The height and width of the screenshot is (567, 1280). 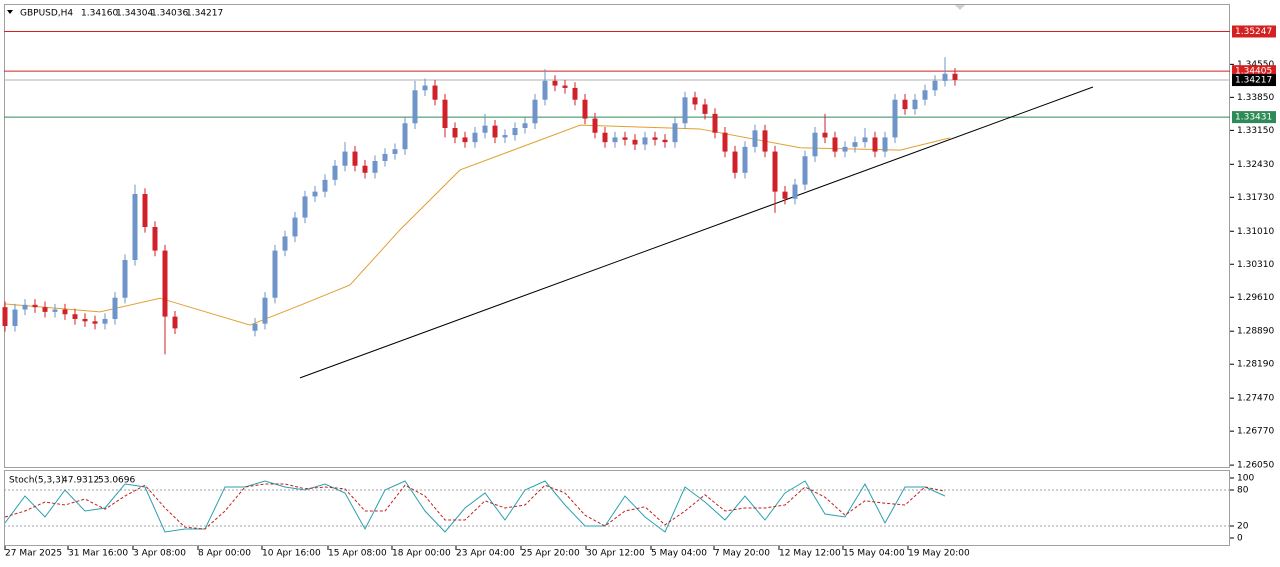 I want to click on x-tick-label: 12 May 12:00, so click(x=810, y=554).